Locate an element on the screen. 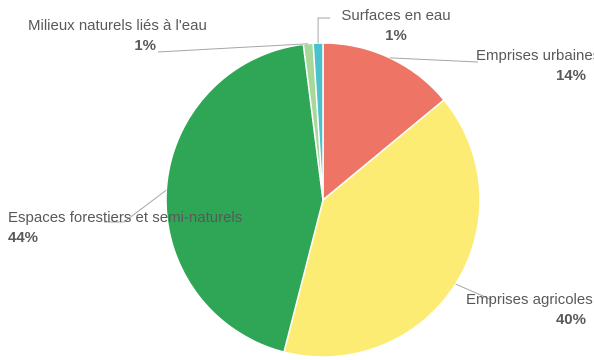 This screenshot has width=594, height=360. slice-label-name: Emprises agricoles is located at coordinates (529, 299).